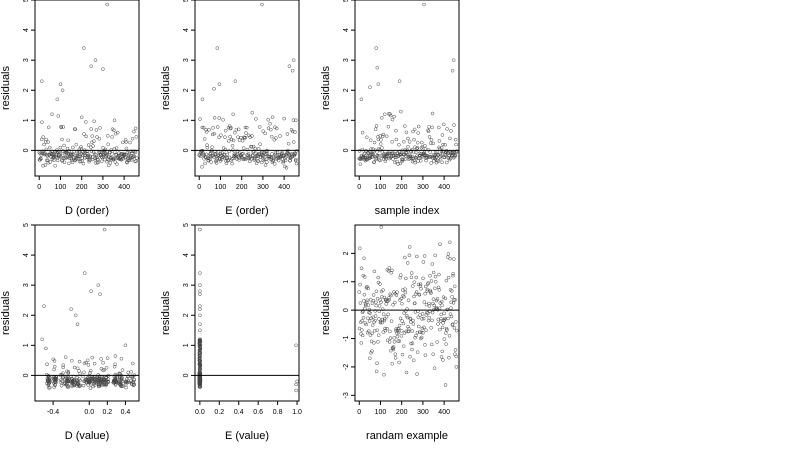  Describe the element at coordinates (381, 412) in the screenshot. I see `x-tick-label: 100` at that location.